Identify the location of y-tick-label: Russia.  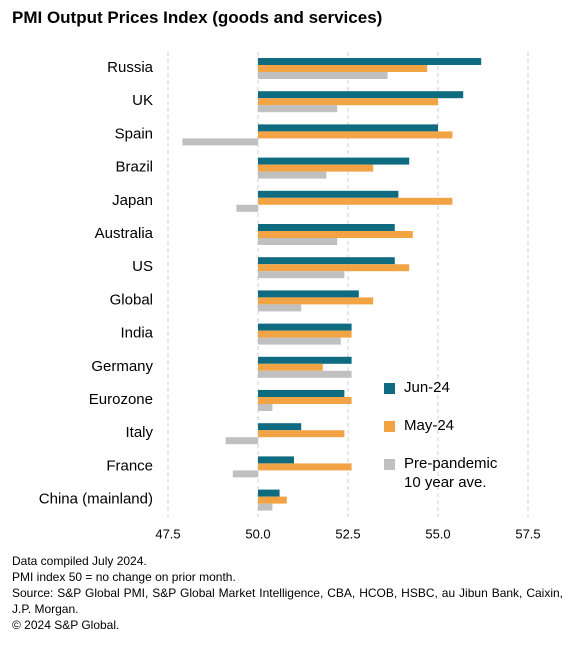
(130, 67).